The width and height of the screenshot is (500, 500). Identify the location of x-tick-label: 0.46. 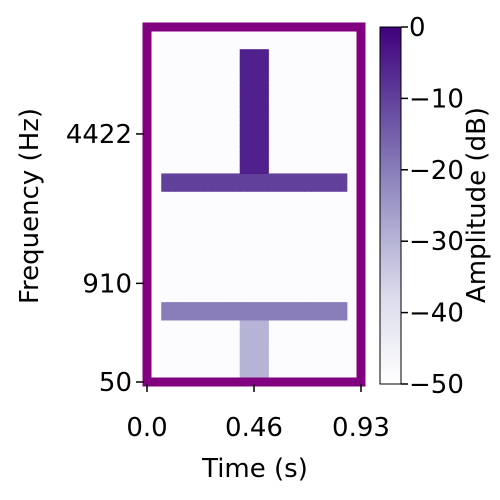
(254, 428).